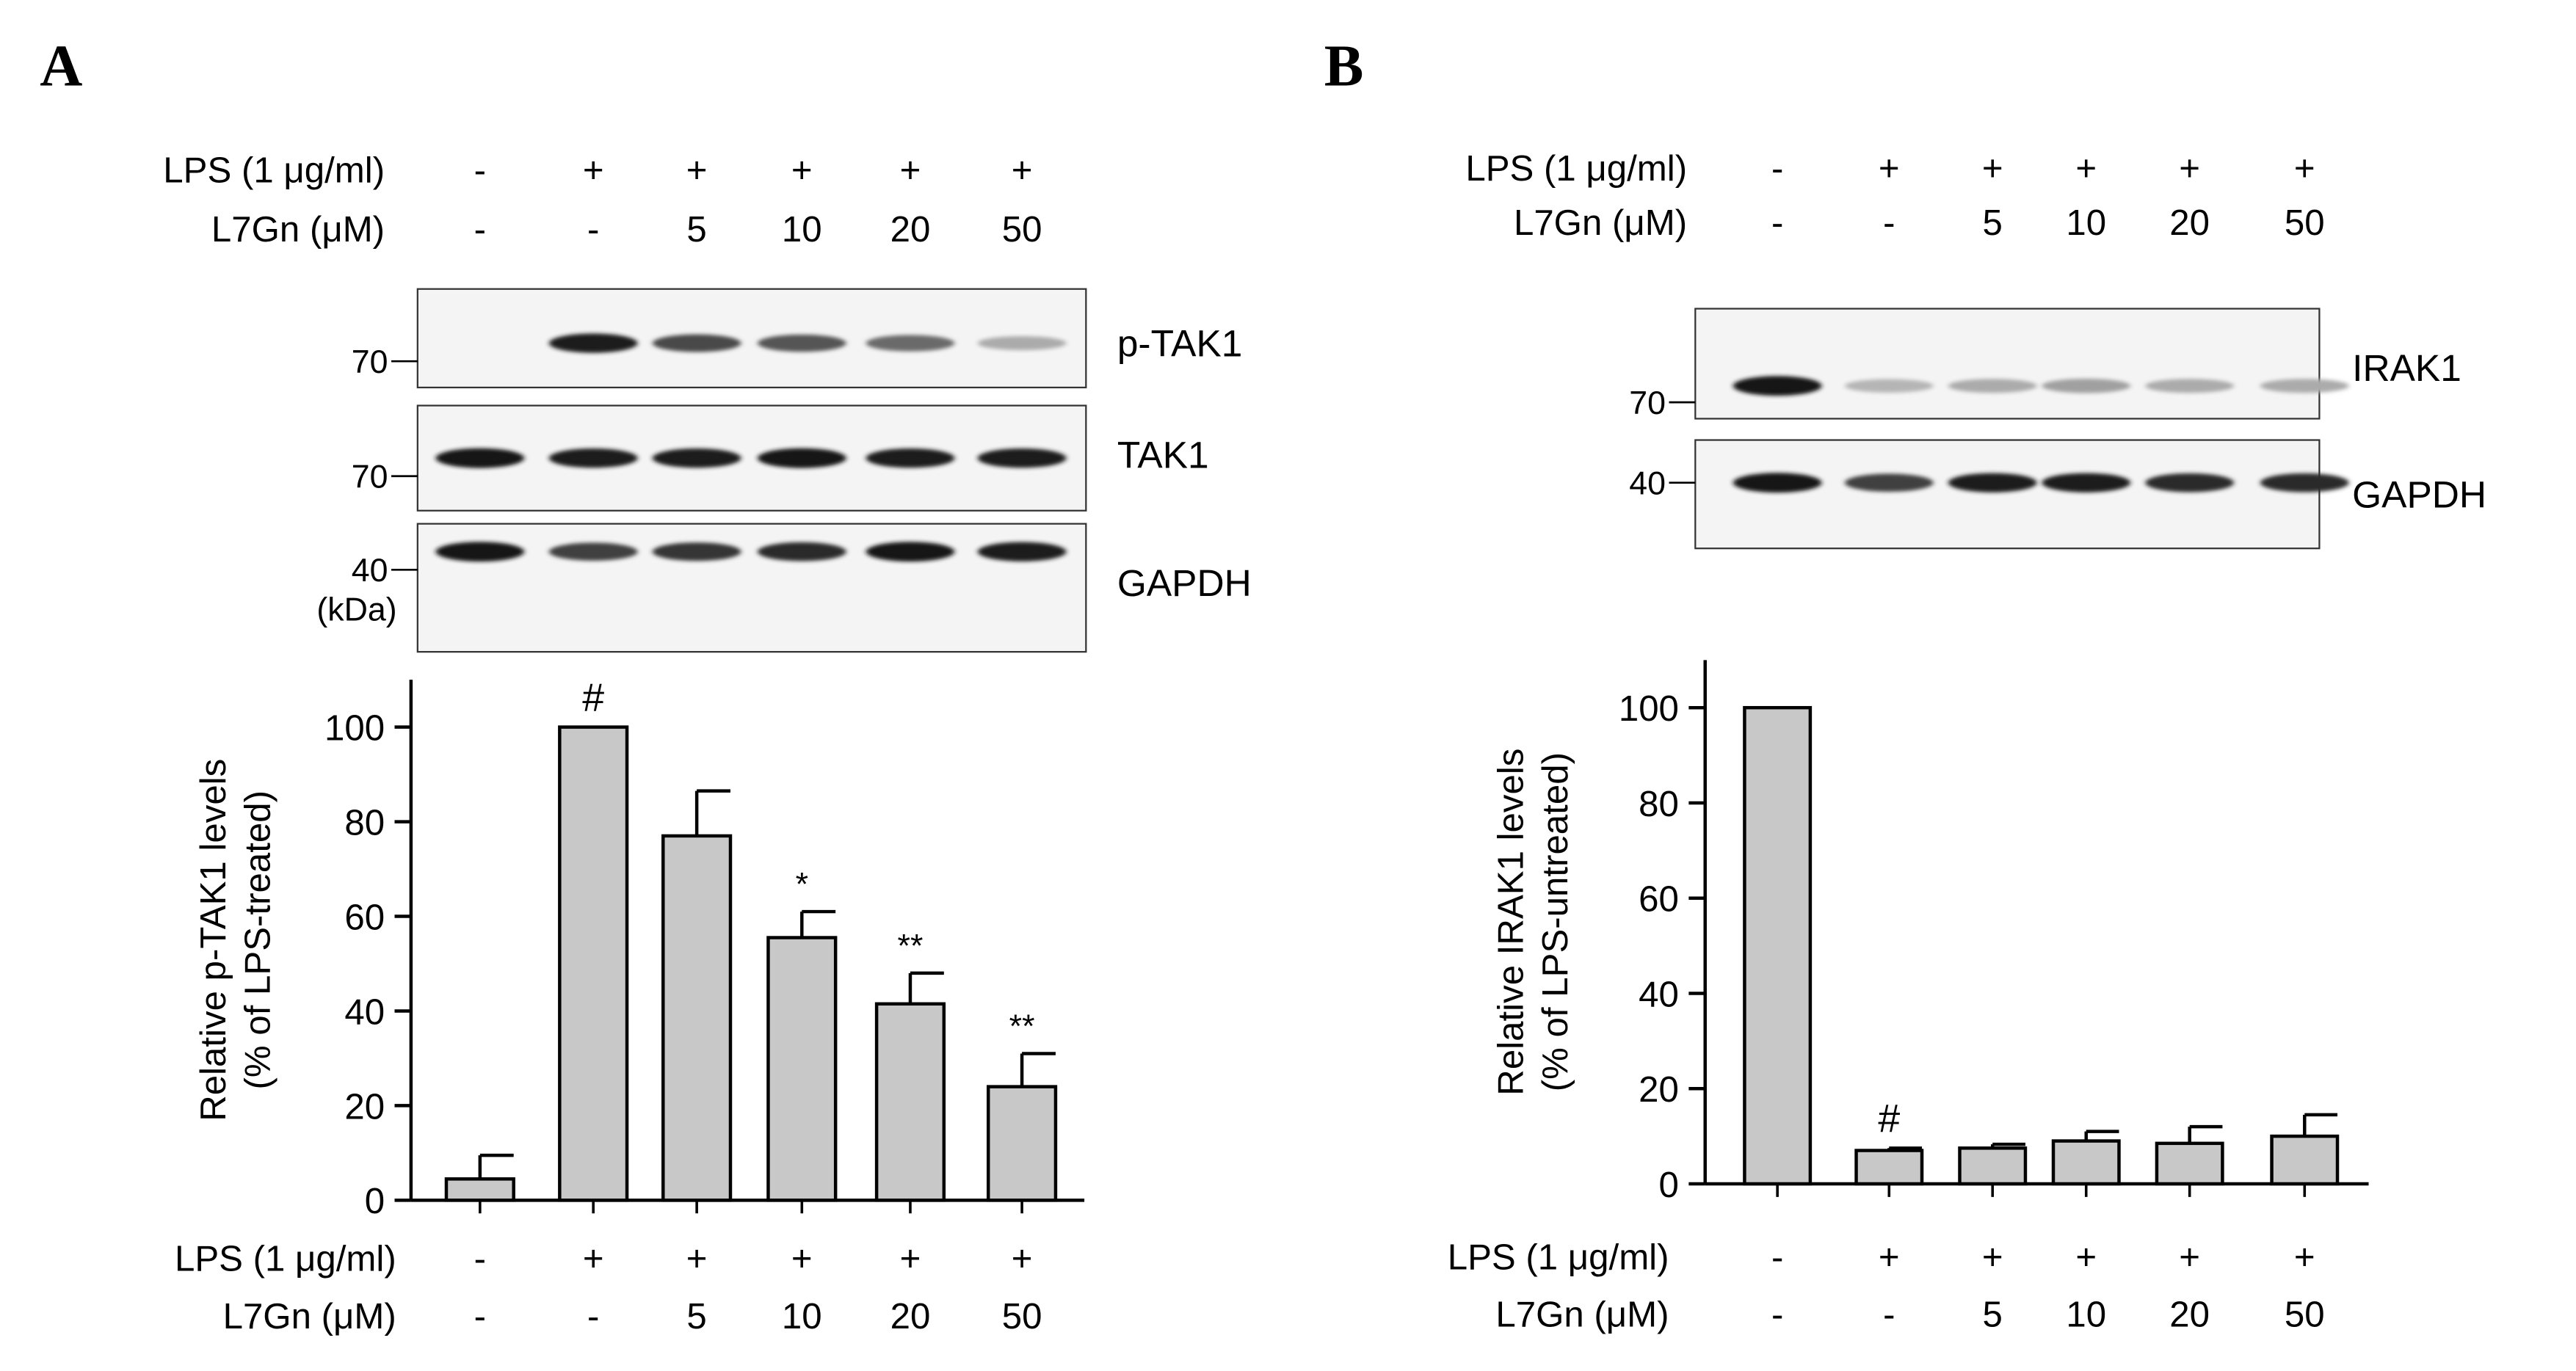  Describe the element at coordinates (1022, 1316) in the screenshot. I see `footer-lane-symbol: 50` at that location.